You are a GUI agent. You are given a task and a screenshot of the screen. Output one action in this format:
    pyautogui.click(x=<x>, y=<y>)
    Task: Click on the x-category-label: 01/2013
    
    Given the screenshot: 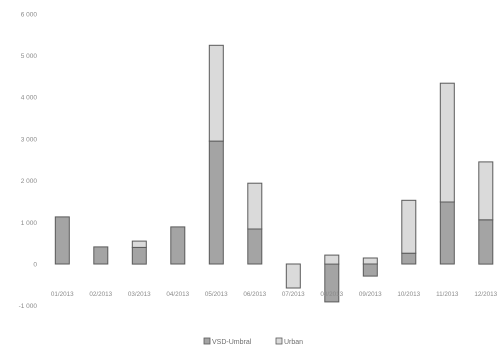 What is the action you would take?
    pyautogui.click(x=62, y=294)
    